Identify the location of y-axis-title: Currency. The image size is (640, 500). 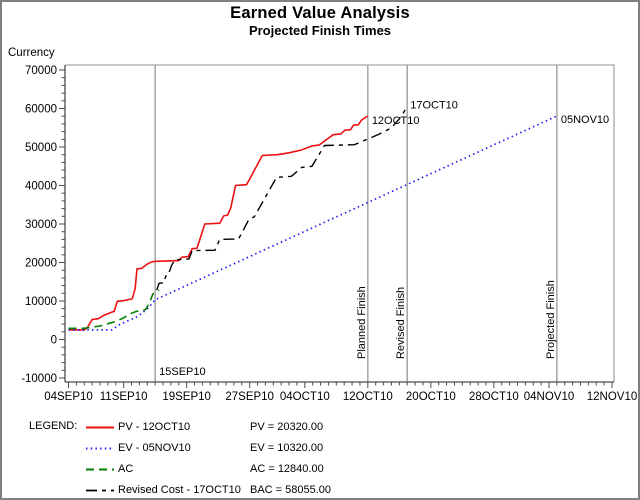
(31, 53).